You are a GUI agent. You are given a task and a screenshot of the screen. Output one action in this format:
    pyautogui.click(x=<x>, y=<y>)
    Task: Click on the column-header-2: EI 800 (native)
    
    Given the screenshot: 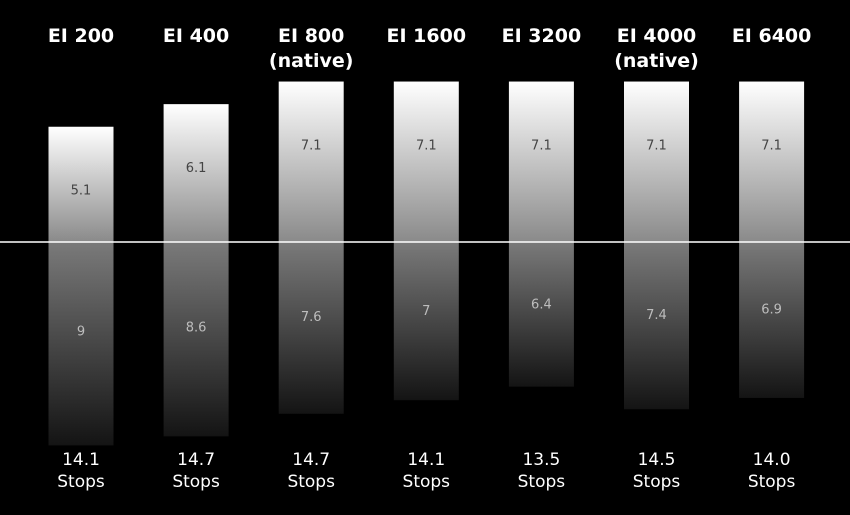 What is the action you would take?
    pyautogui.click(x=311, y=48)
    